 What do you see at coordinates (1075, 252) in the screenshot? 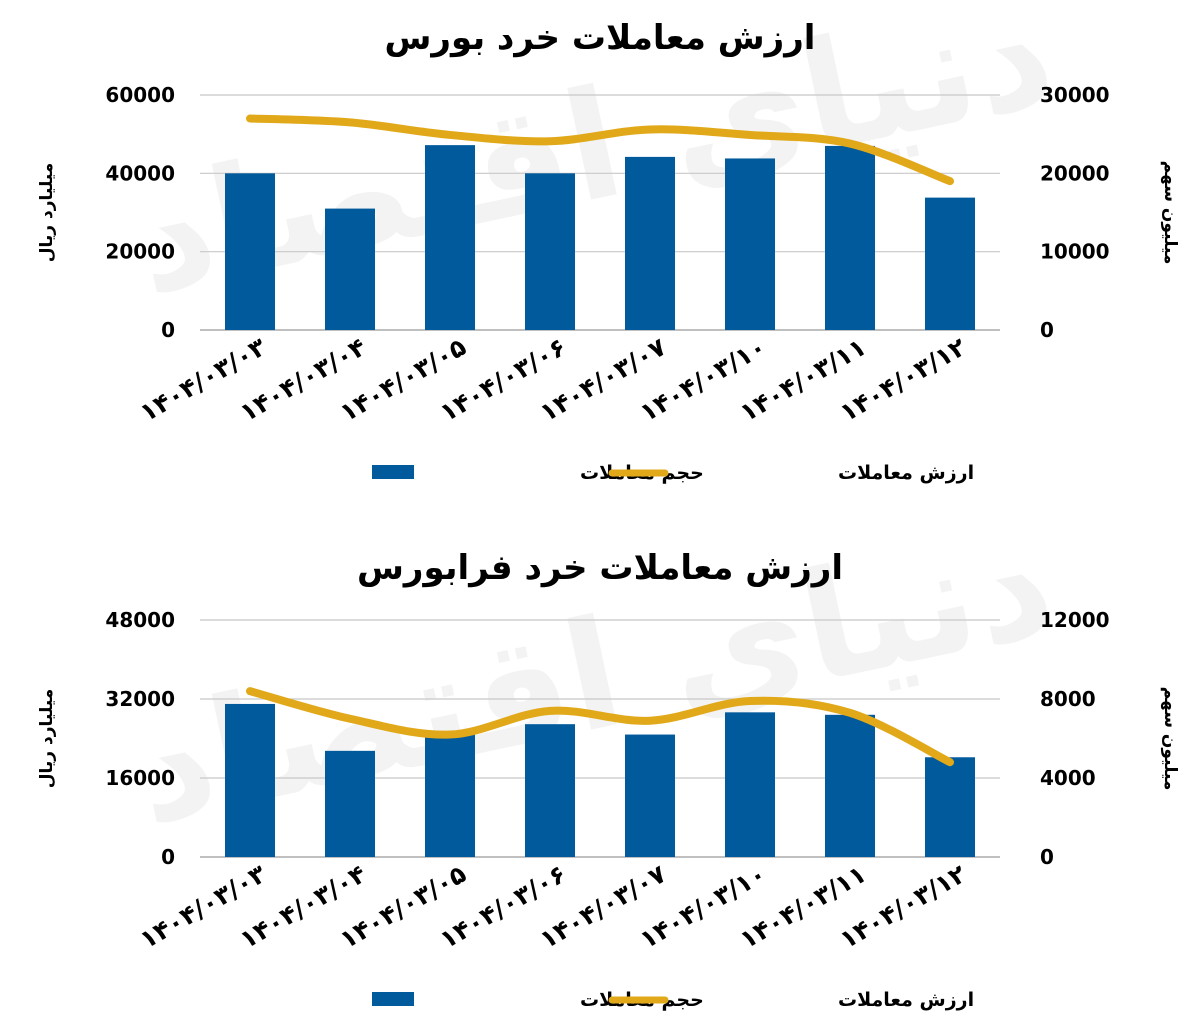
I see `y-tick-label-right: 10000` at bounding box center [1075, 252].